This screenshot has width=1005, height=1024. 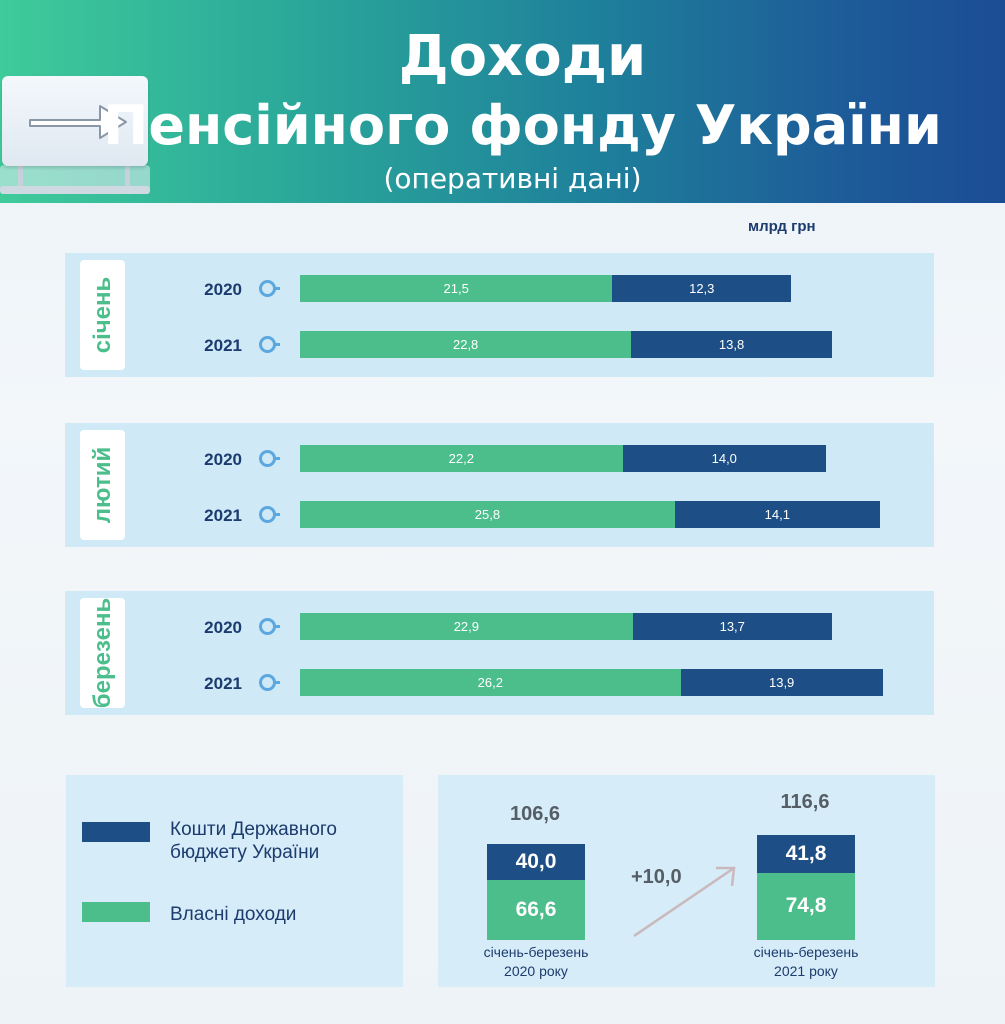 I want to click on panel-january, so click(x=499, y=315).